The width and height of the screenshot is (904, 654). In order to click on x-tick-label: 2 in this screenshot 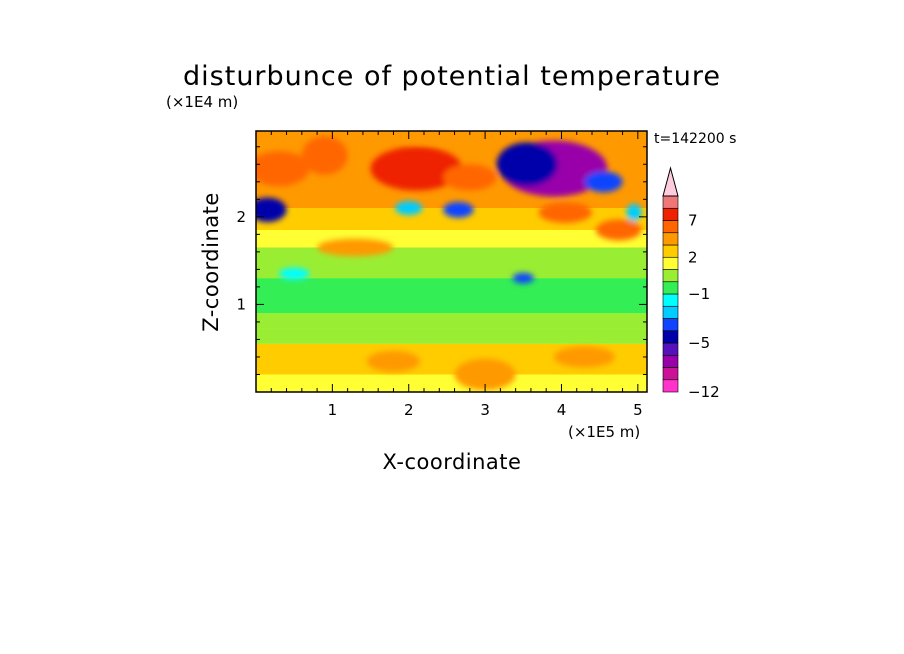, I will do `click(409, 410)`.